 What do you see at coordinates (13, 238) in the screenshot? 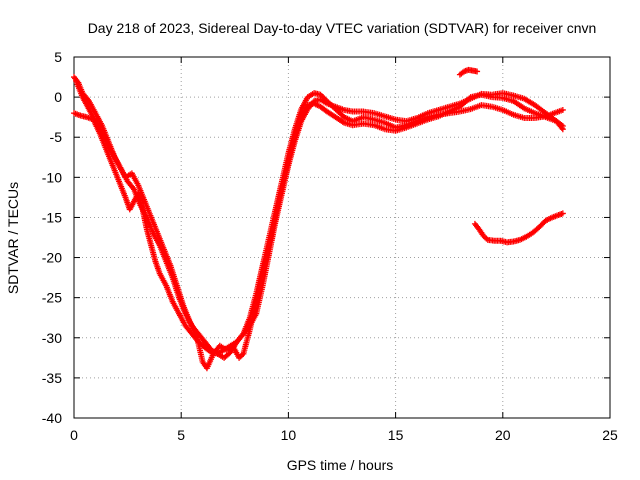
I see `y-axis-label: SDTVAR / TECUs` at bounding box center [13, 238].